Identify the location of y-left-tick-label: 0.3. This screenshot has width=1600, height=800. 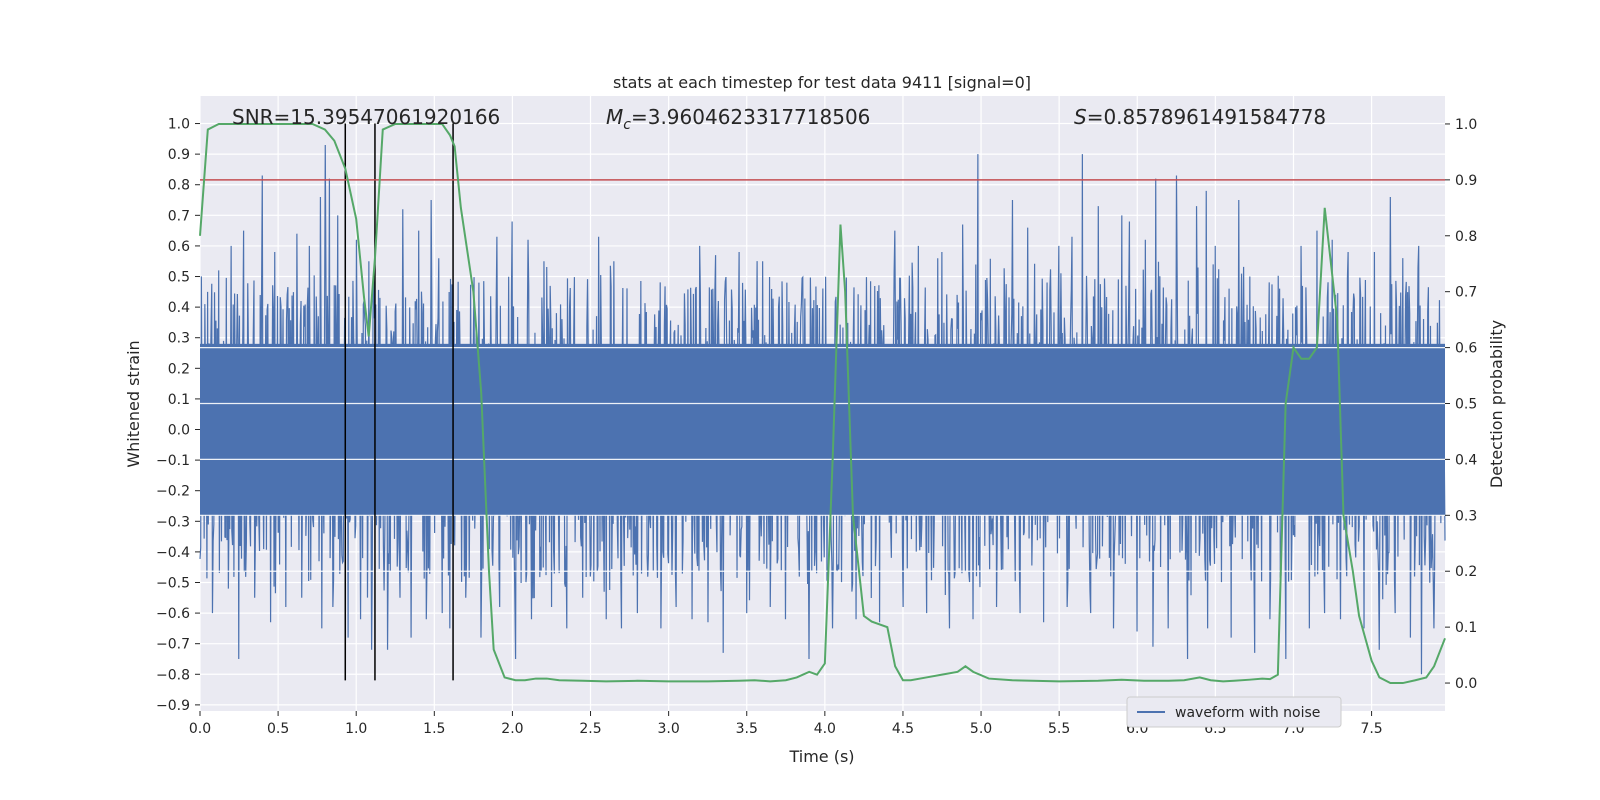
(179, 339).